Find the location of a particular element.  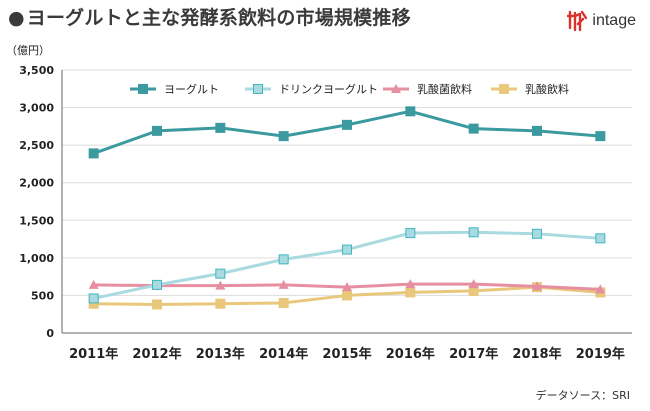

x-tick-label: 2013年 is located at coordinates (220, 354).